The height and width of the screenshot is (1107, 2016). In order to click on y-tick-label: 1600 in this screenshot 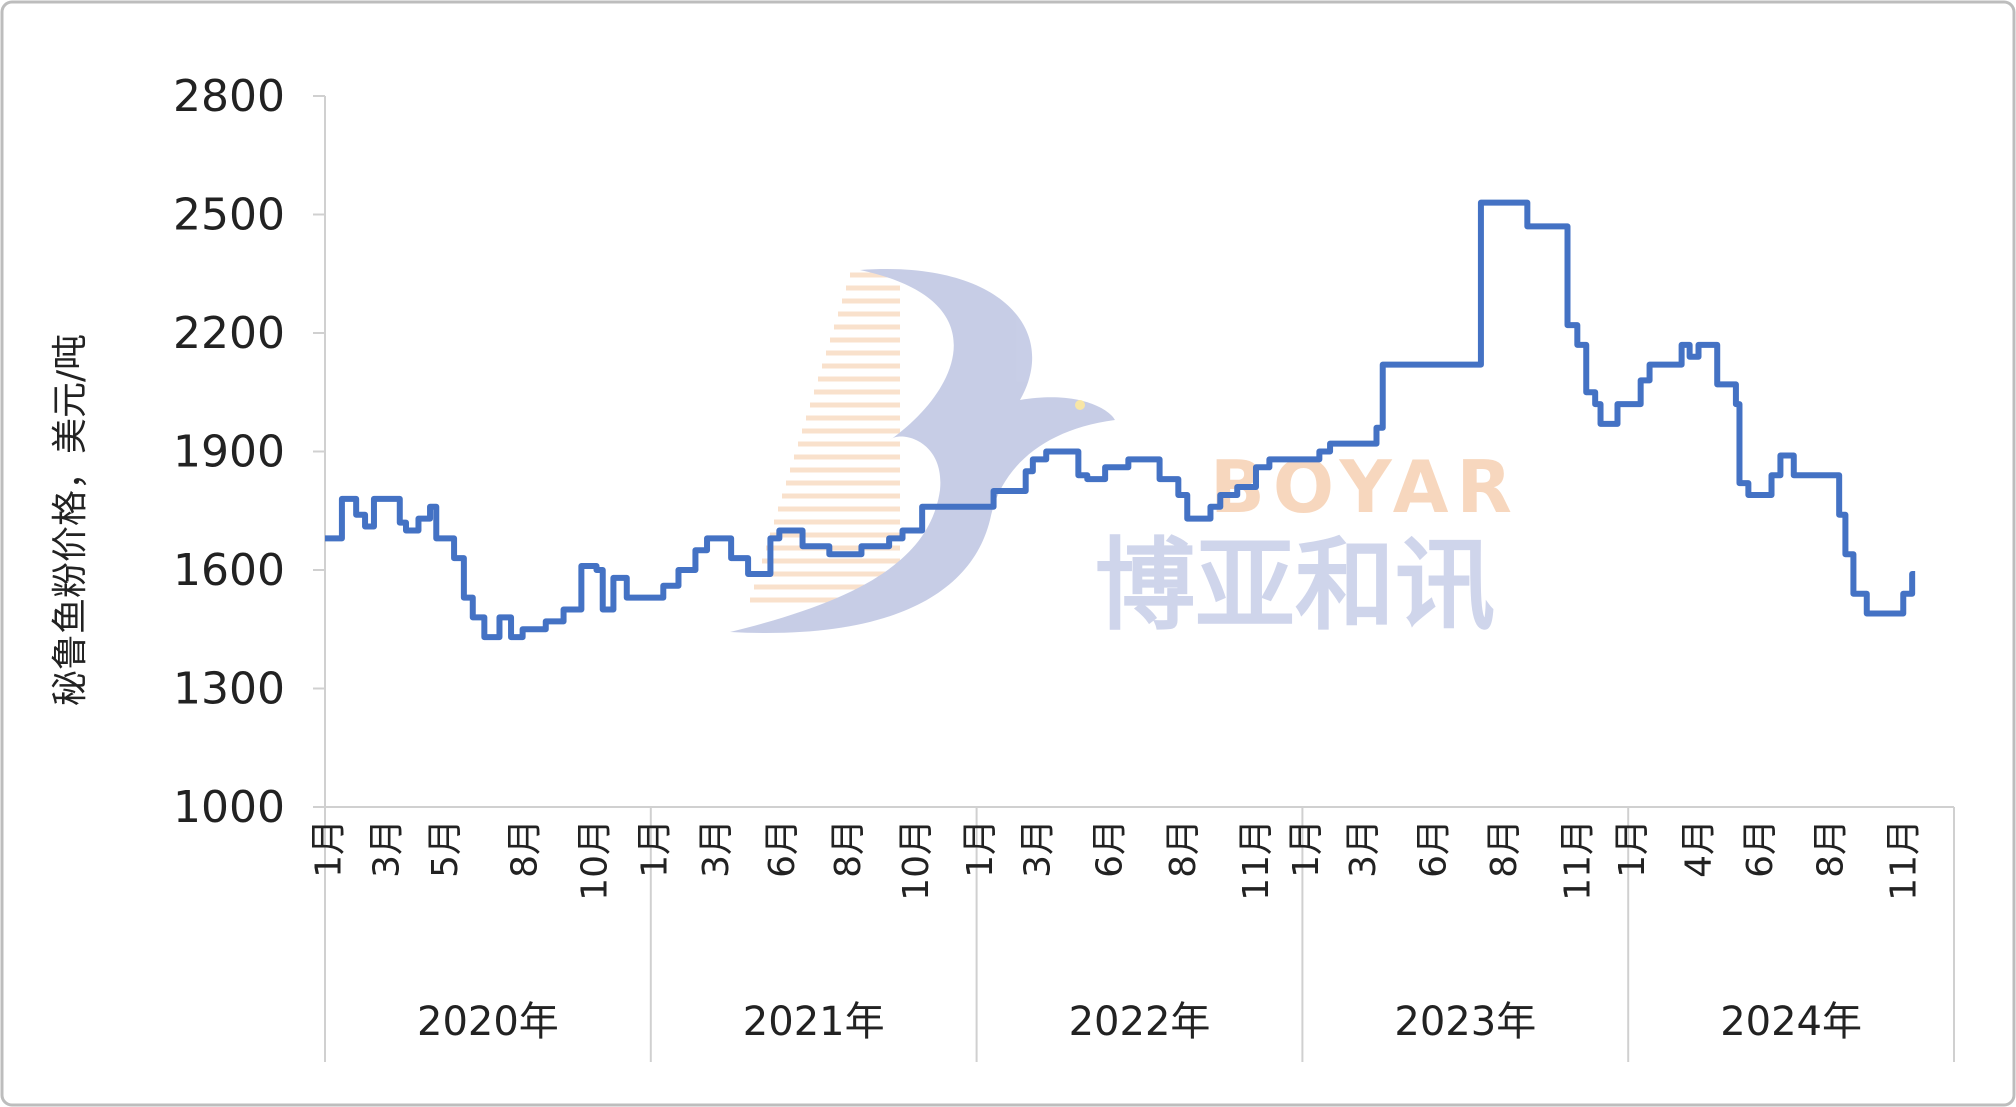, I will do `click(229, 570)`.